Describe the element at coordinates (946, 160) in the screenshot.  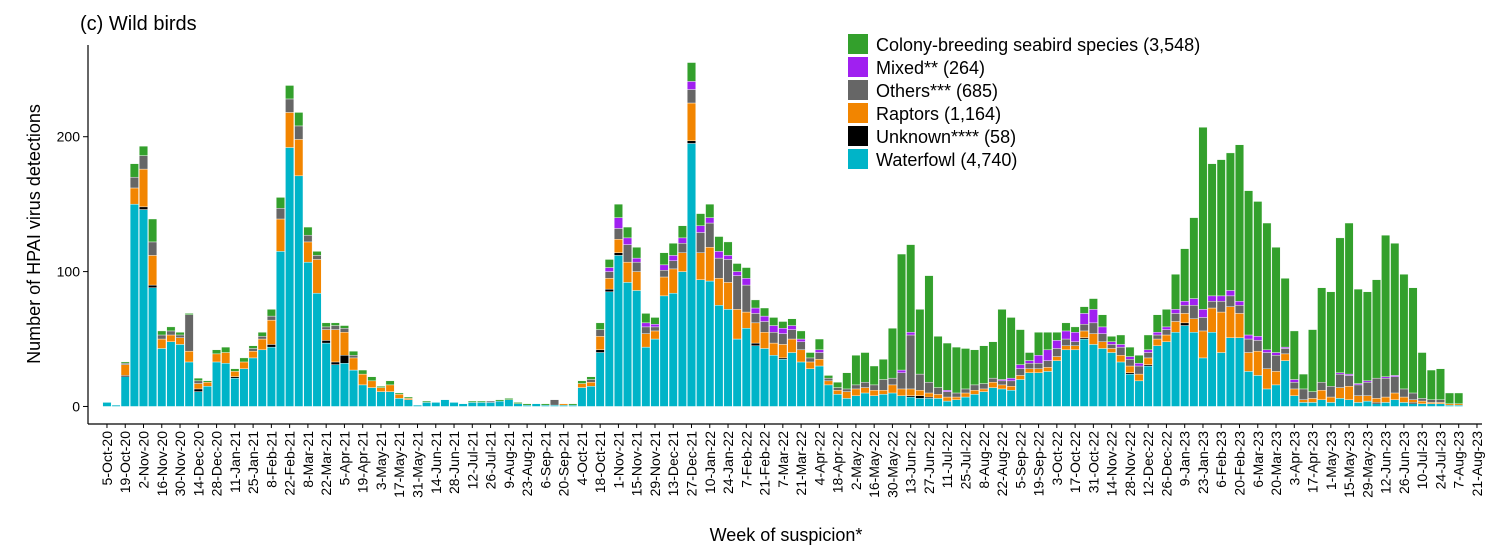
I see `legend-label: Waterfowl (4,740)` at that location.